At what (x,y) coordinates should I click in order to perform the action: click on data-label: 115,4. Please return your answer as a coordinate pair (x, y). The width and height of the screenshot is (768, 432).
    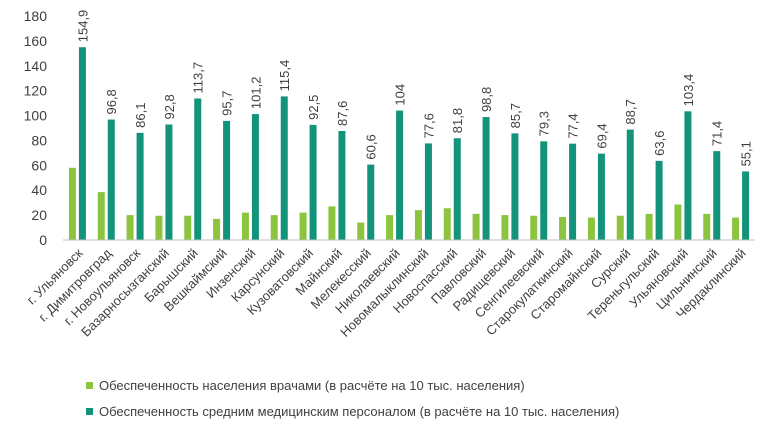
    Looking at the image, I should click on (284, 76).